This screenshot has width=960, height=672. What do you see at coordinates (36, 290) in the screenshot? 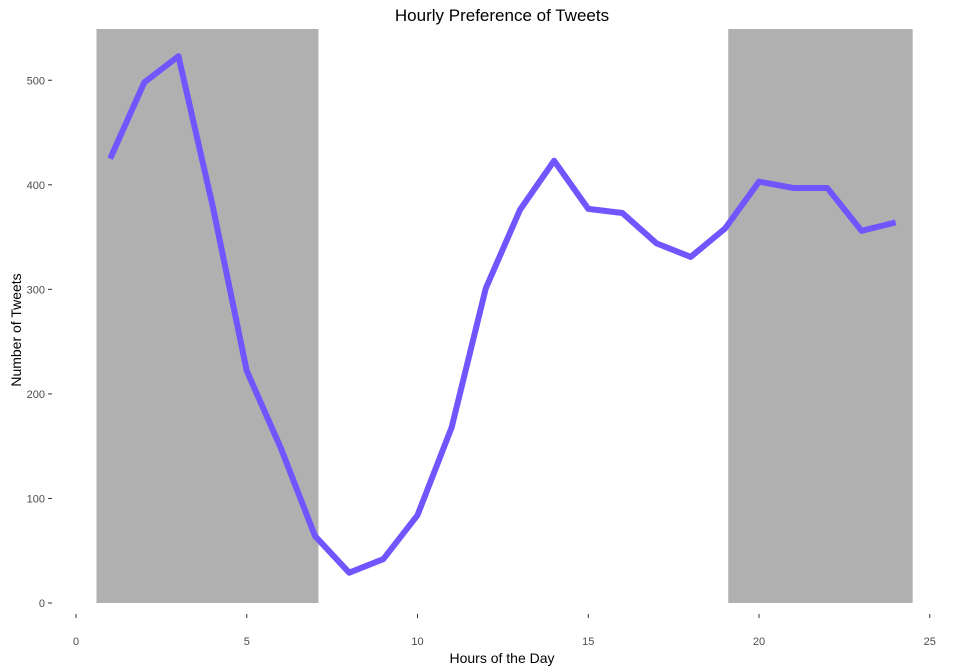
I see `y-tick-label: 300` at bounding box center [36, 290].